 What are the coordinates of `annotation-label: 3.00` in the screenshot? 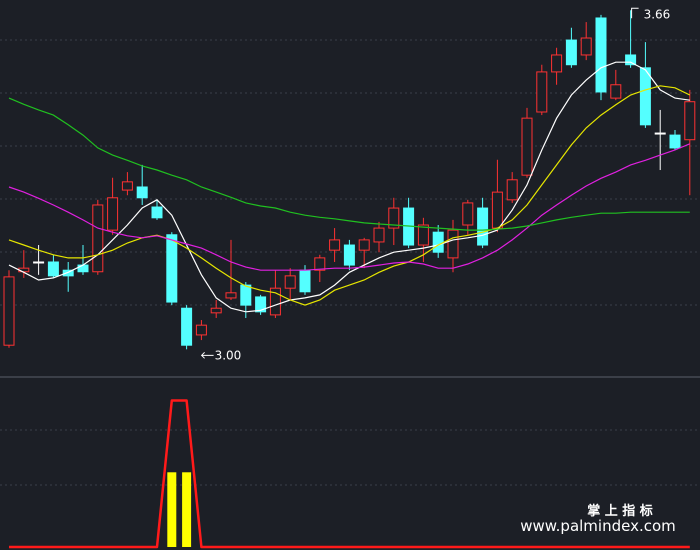 It's located at (228, 355).